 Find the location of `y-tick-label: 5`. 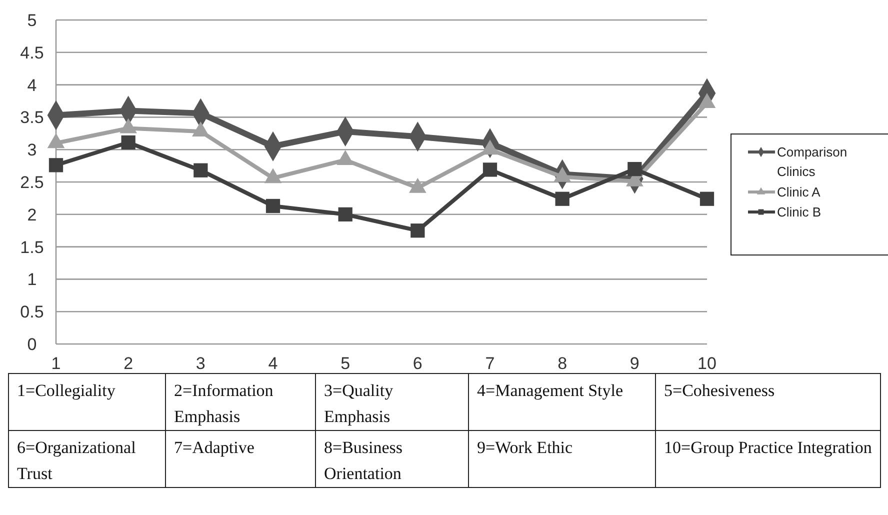

y-tick-label: 5 is located at coordinates (32, 20).